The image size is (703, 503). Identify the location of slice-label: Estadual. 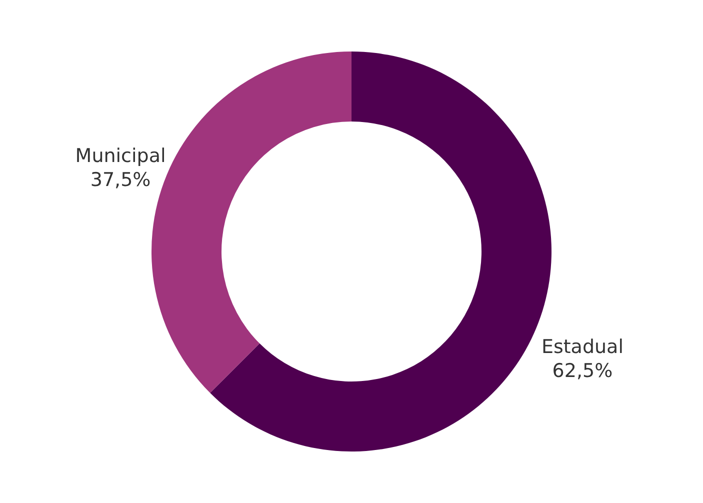
(582, 347).